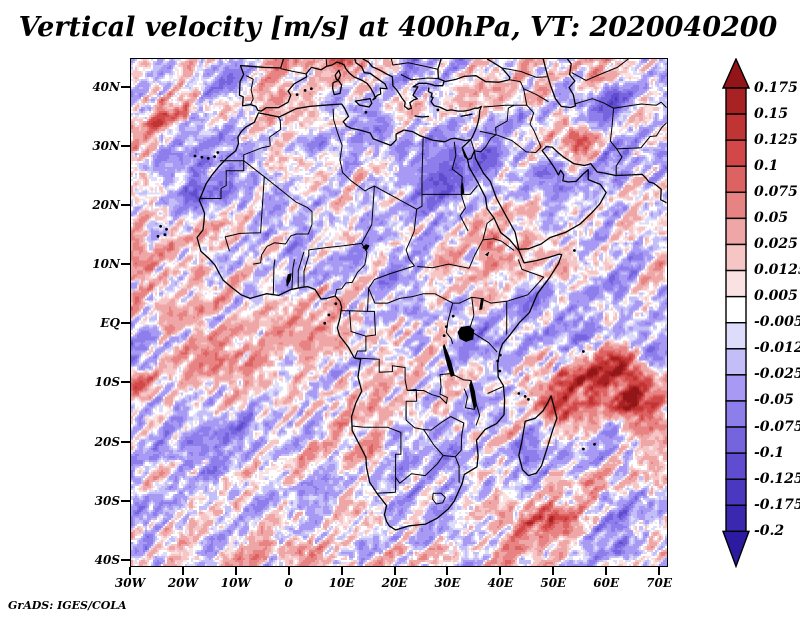  I want to click on y-tick-label: 20S, so click(107, 441).